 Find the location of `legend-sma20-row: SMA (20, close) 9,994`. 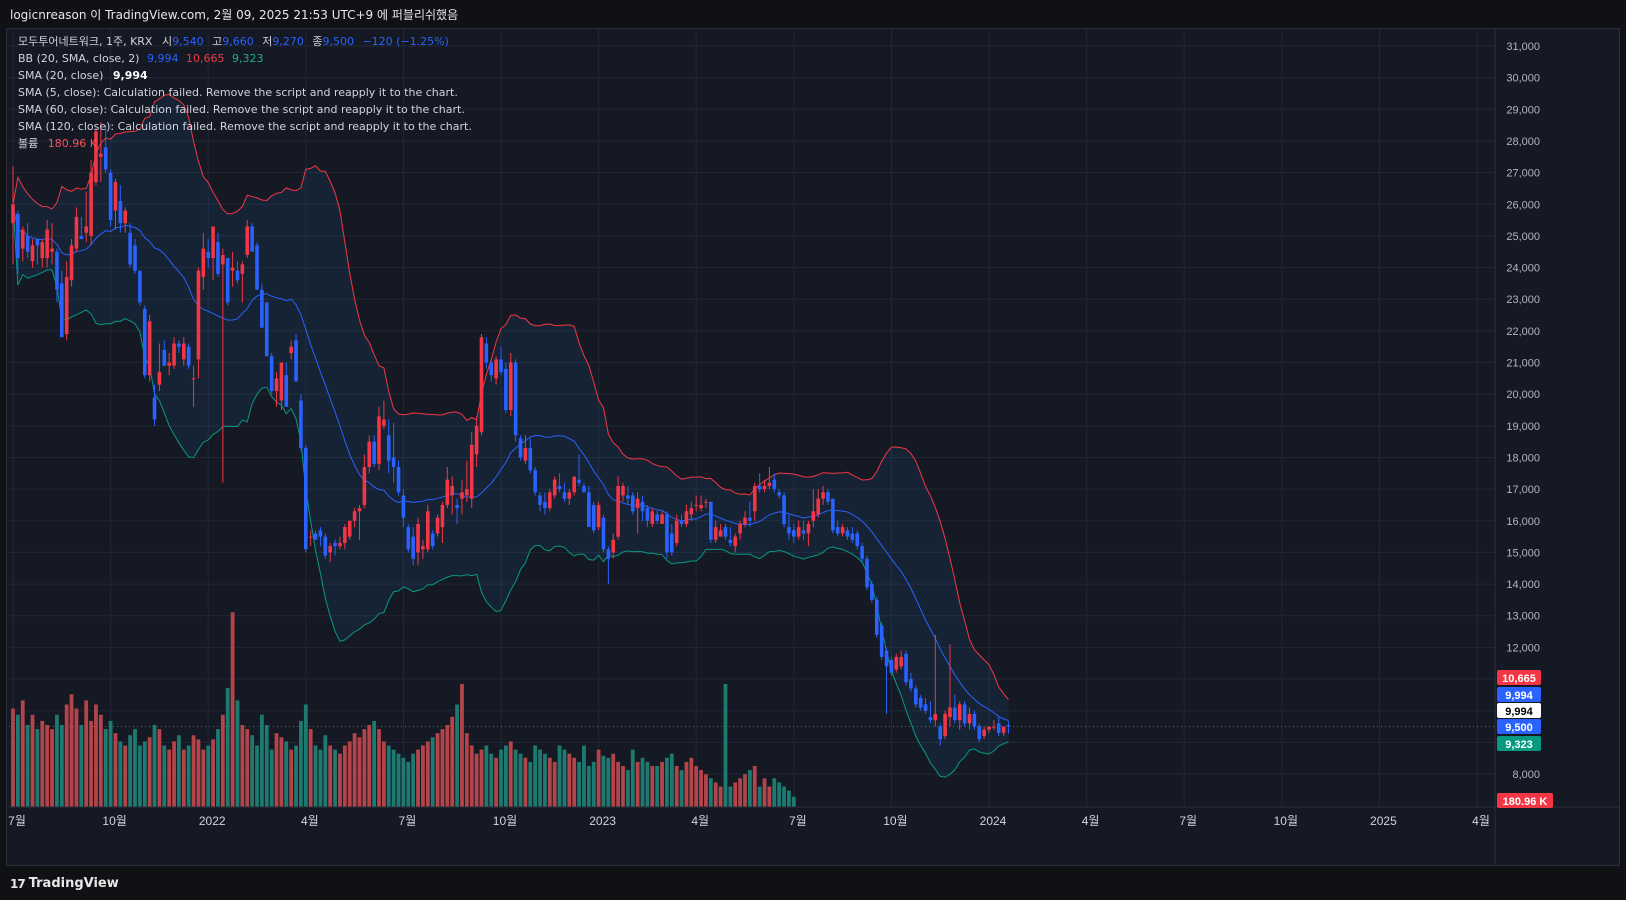

legend-sma20-row: SMA (20, close) 9,994 is located at coordinates (245, 75).